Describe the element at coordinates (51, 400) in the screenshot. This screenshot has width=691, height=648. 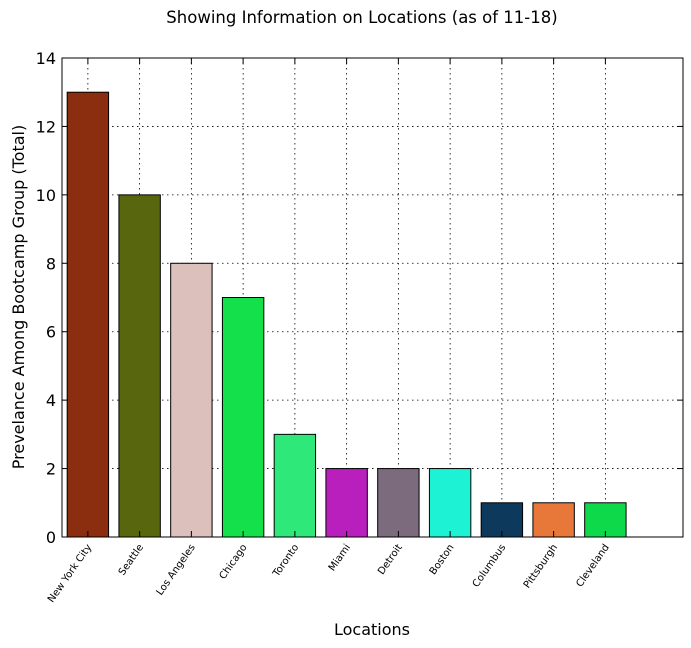
I see `y-tick-label: 4` at that location.